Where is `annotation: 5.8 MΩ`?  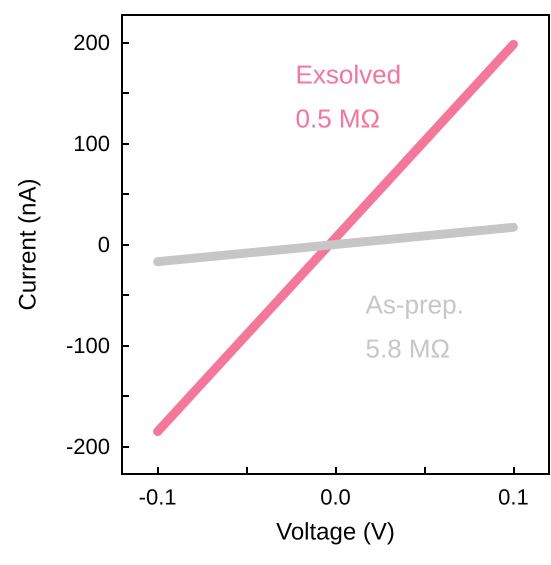 annotation: 5.8 MΩ is located at coordinates (408, 348).